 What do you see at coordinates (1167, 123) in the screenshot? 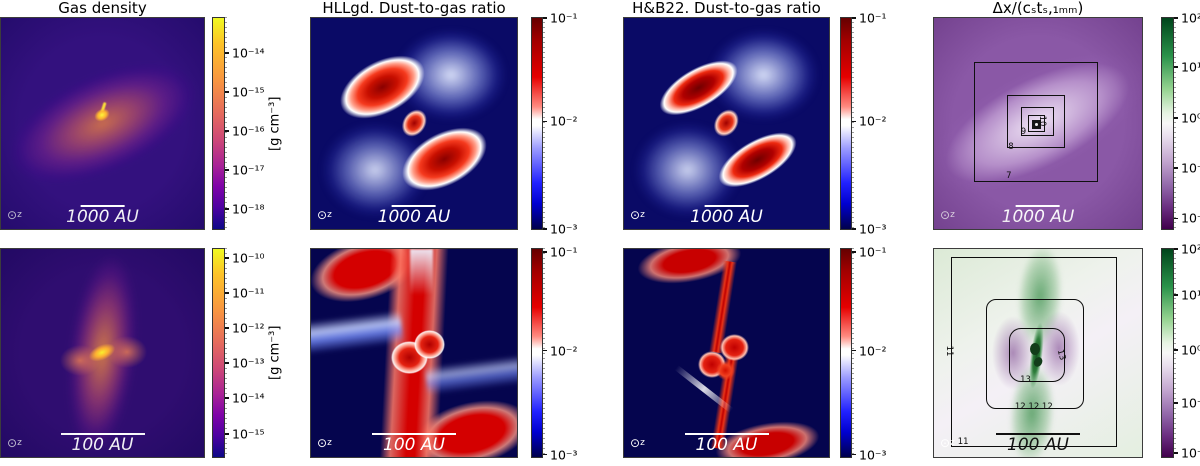
I see `colorbar-dx-cs-ts-1000au` at bounding box center [1167, 123].